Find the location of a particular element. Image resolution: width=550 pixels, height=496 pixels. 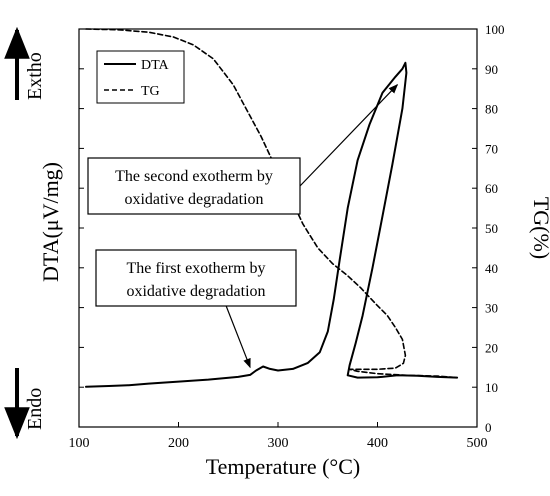

legend-label-tg: TG is located at coordinates (150, 91).